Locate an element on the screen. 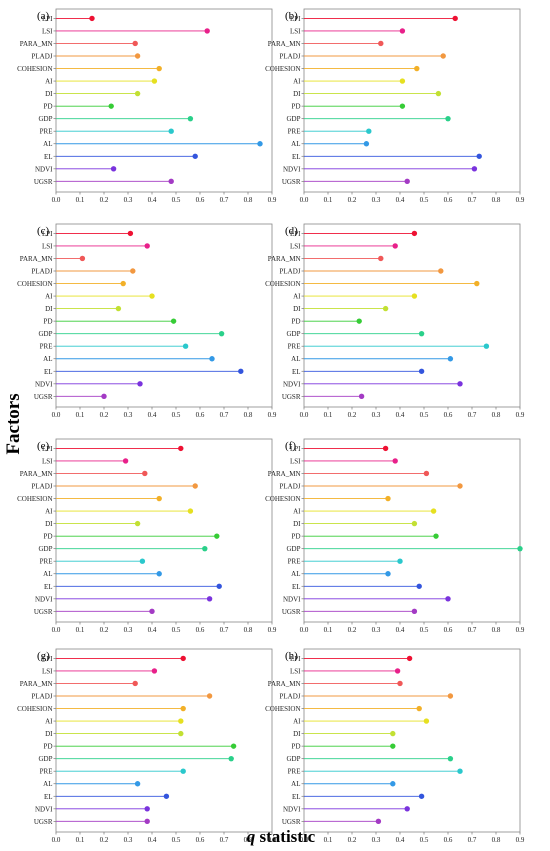 The width and height of the screenshot is (550, 851). category-label: NDVI is located at coordinates (292, 599).